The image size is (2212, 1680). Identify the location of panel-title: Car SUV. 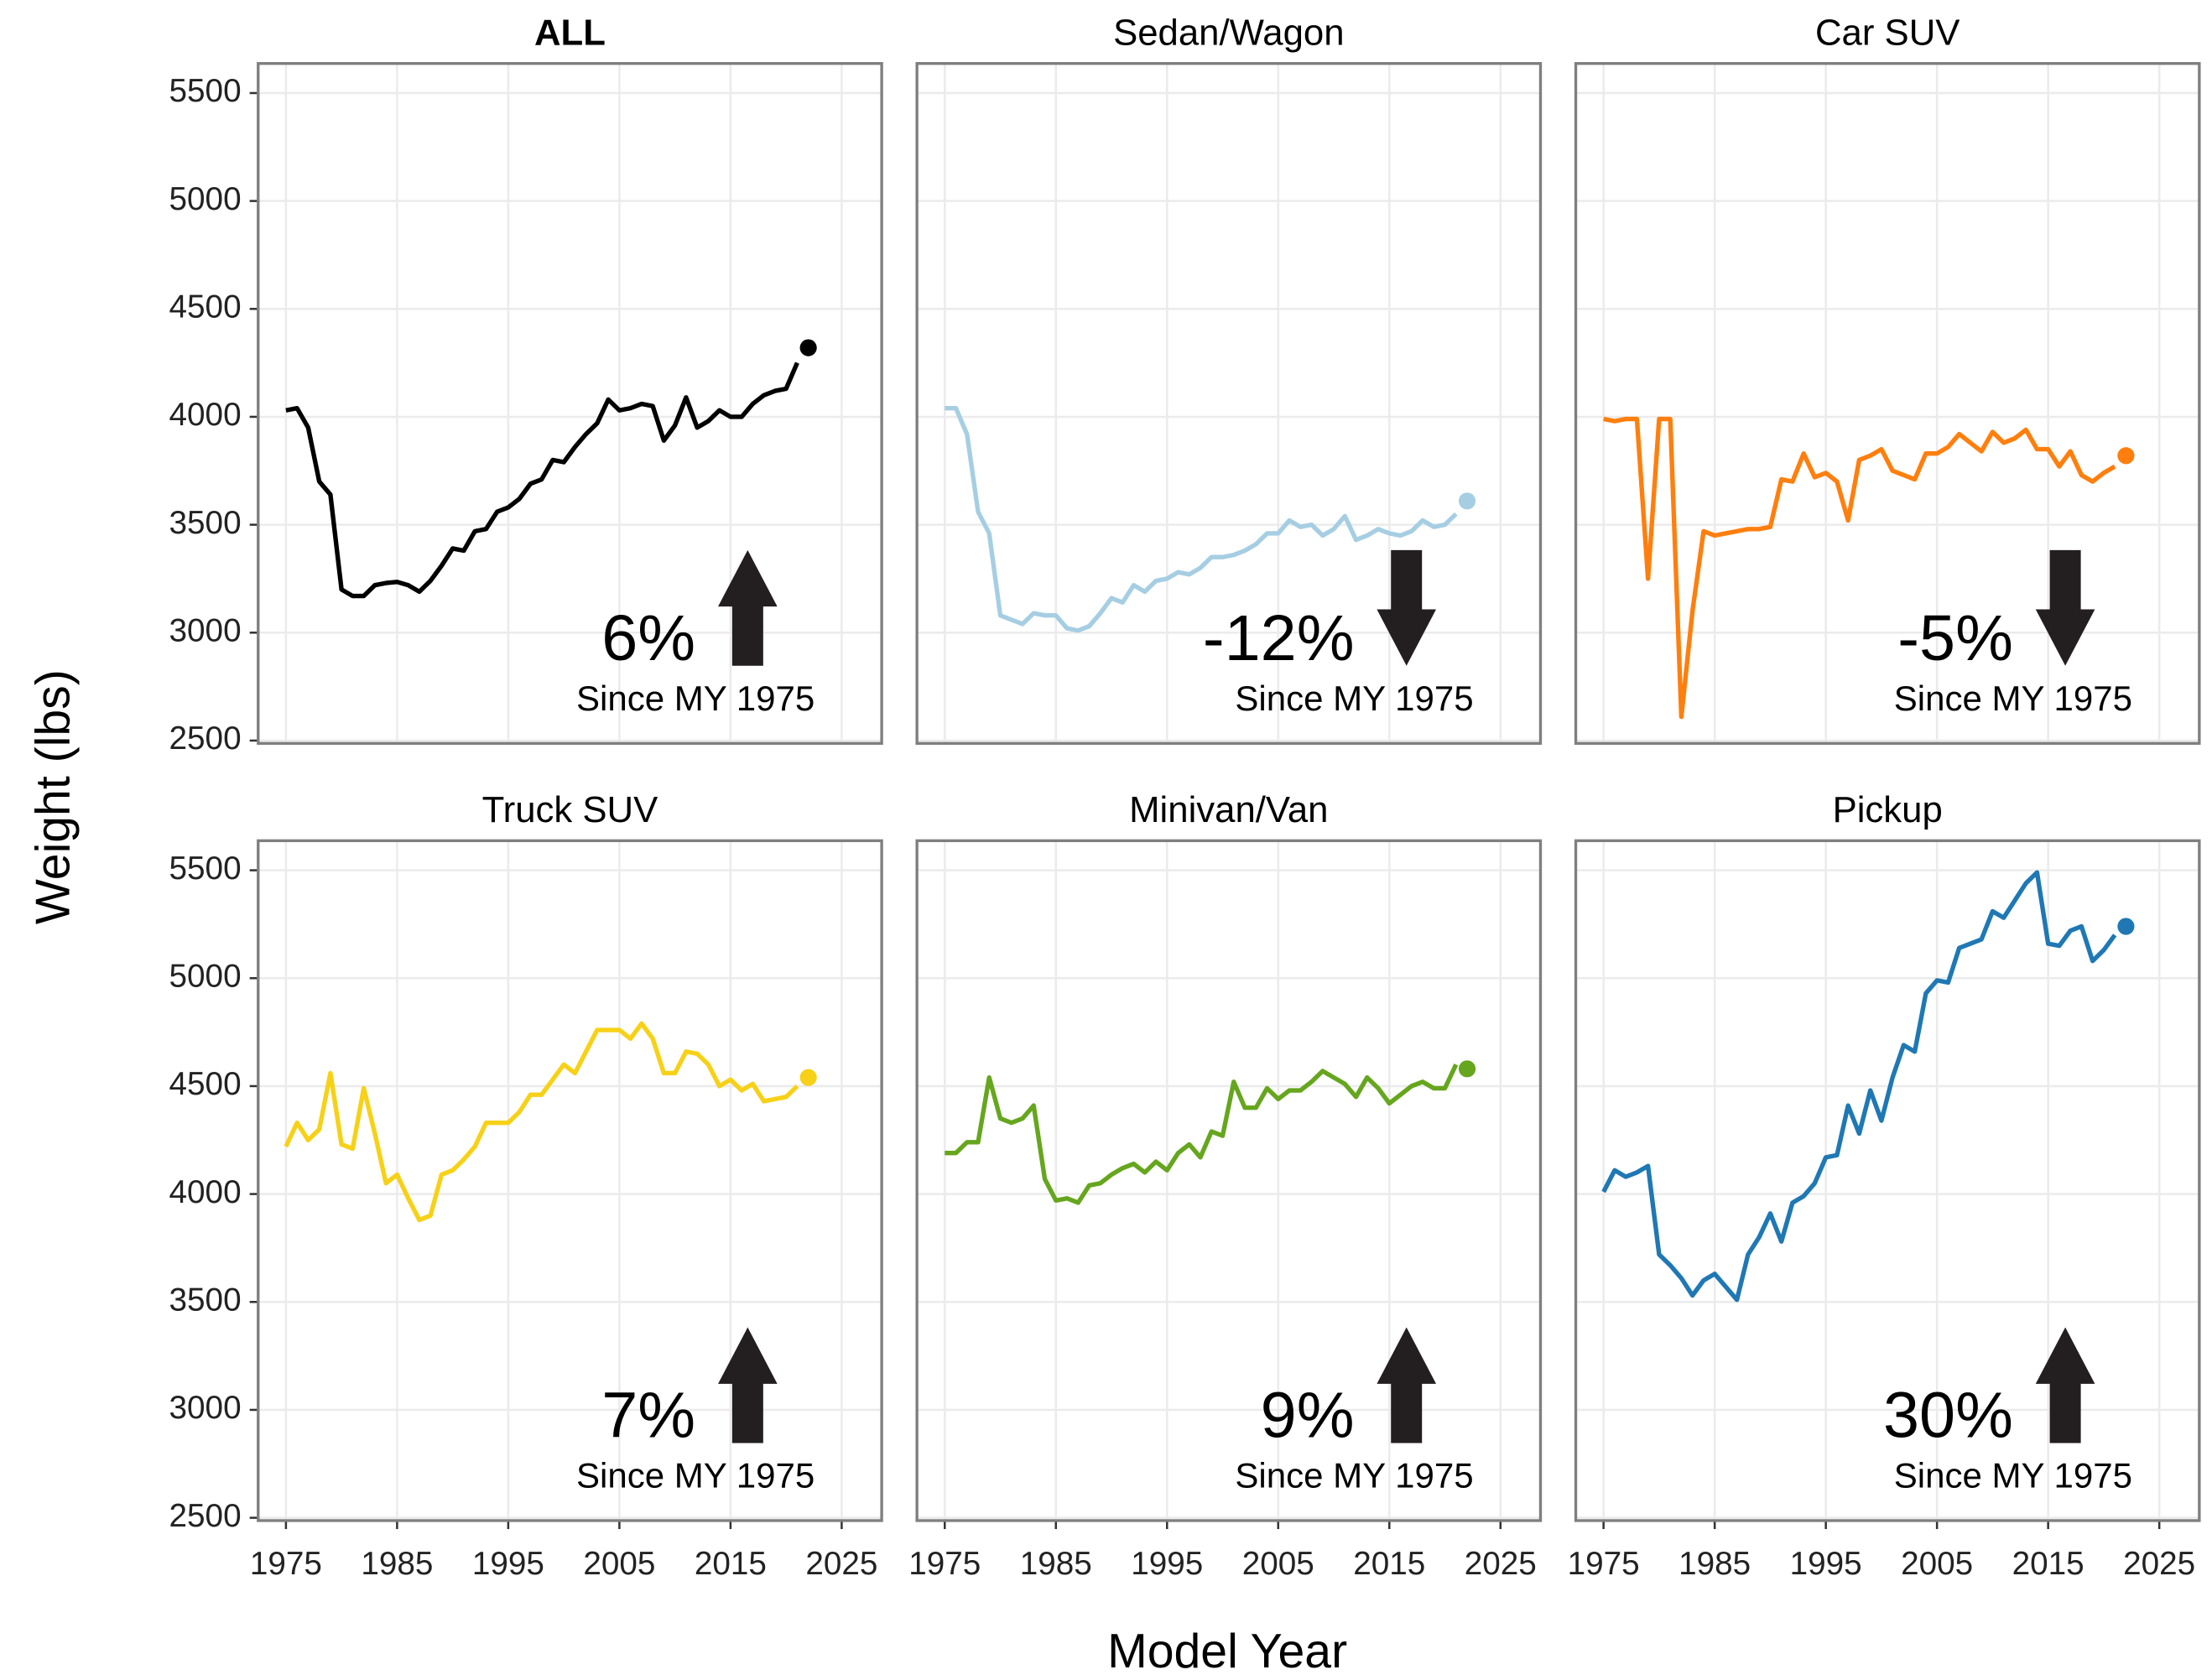
(1887, 33).